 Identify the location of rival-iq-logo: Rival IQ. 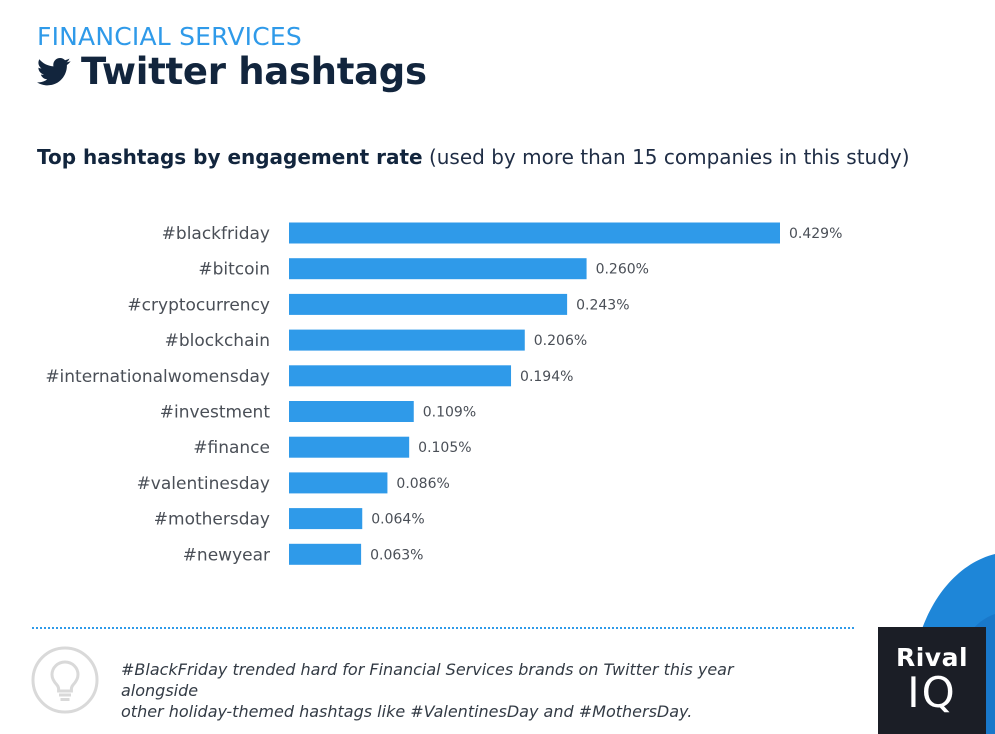
(932, 680).